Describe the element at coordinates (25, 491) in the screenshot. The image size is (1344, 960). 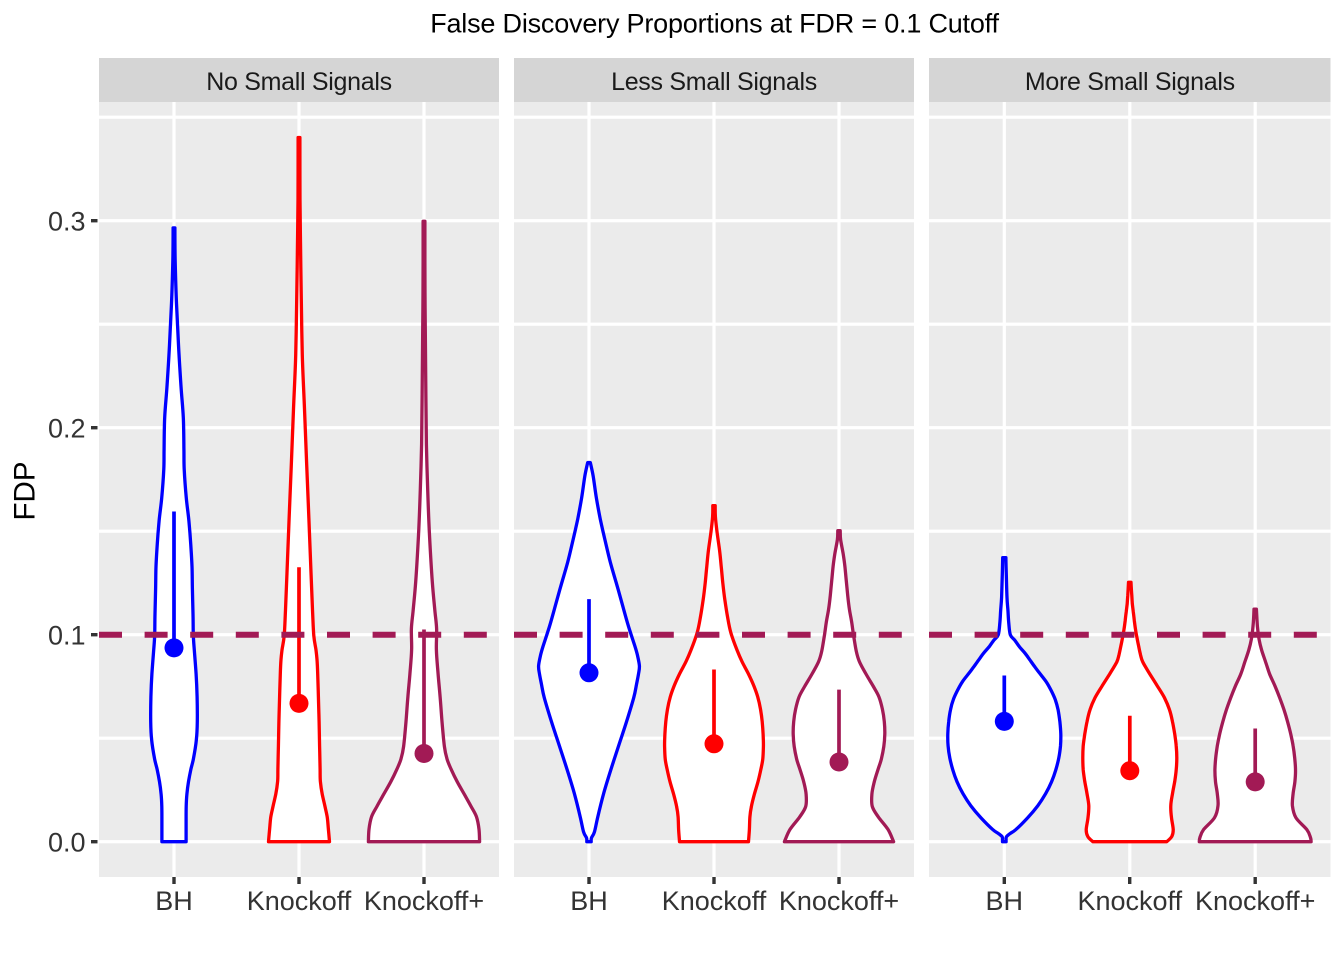
I see `svg-text: FDP` at that location.